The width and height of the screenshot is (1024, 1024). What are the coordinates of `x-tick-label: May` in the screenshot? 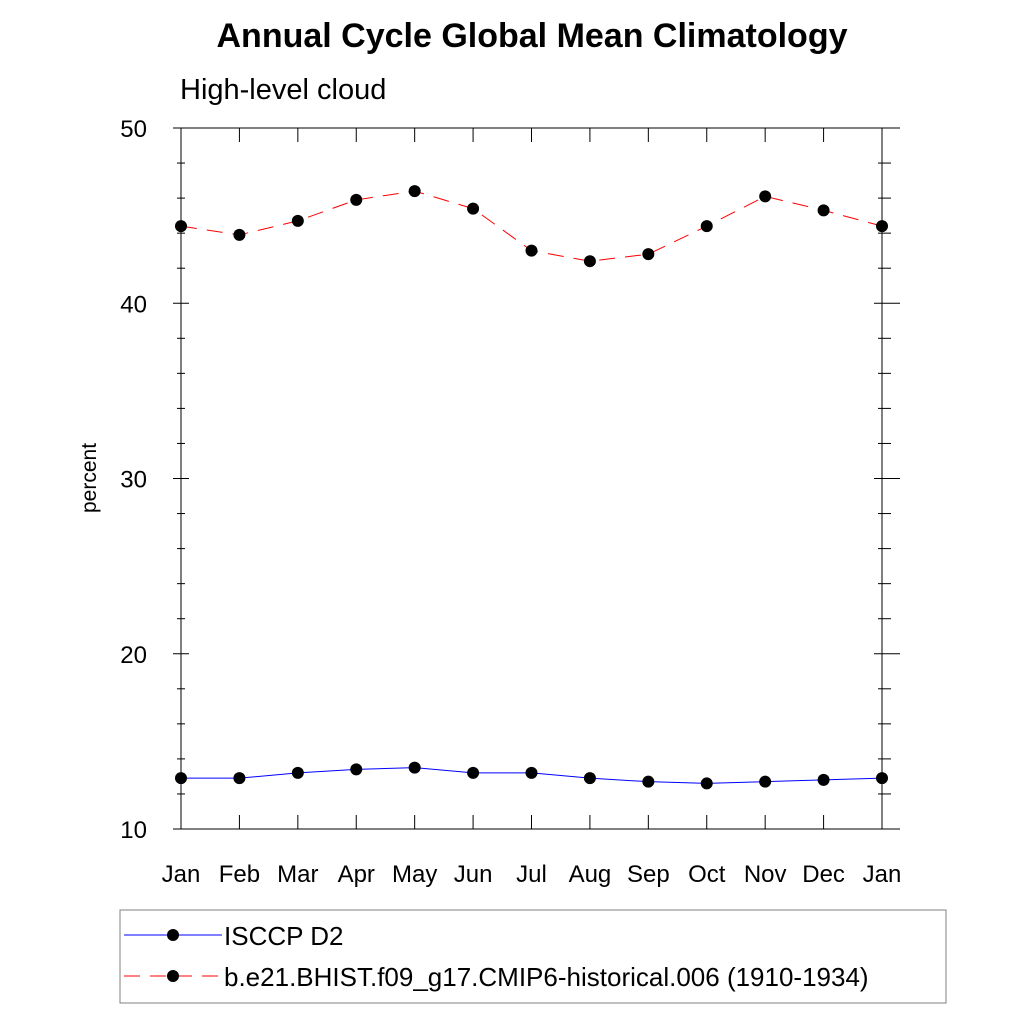 It's located at (414, 874).